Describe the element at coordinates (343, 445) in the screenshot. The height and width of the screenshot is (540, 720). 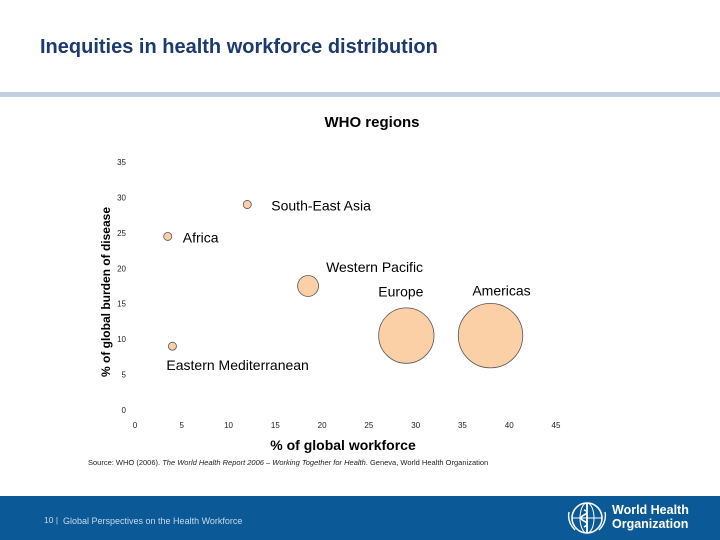
I see `x-axis-label: % of global workforce` at that location.